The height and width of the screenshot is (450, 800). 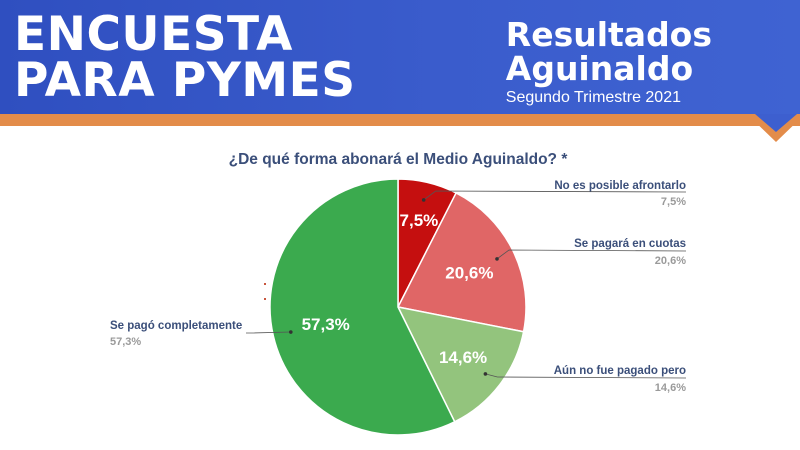 I want to click on slice-percent-label: 20,6%, so click(x=469, y=272).